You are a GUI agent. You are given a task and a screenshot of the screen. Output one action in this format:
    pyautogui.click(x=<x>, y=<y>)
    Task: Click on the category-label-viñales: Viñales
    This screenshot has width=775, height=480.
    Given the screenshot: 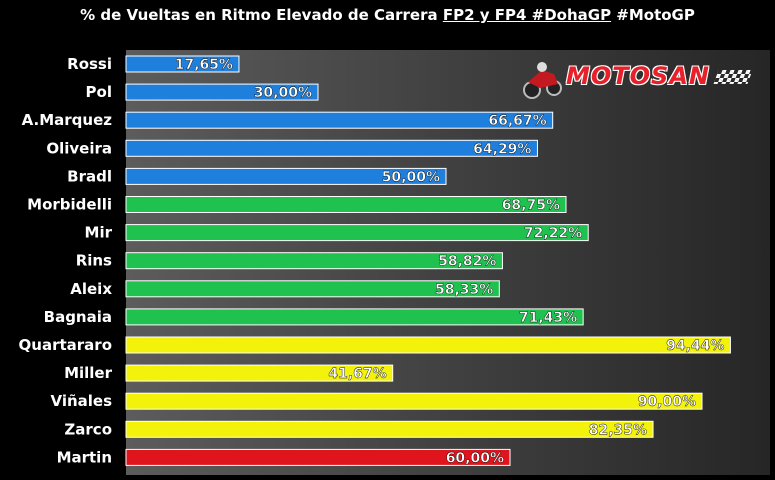 What is the action you would take?
    pyautogui.click(x=81, y=401)
    